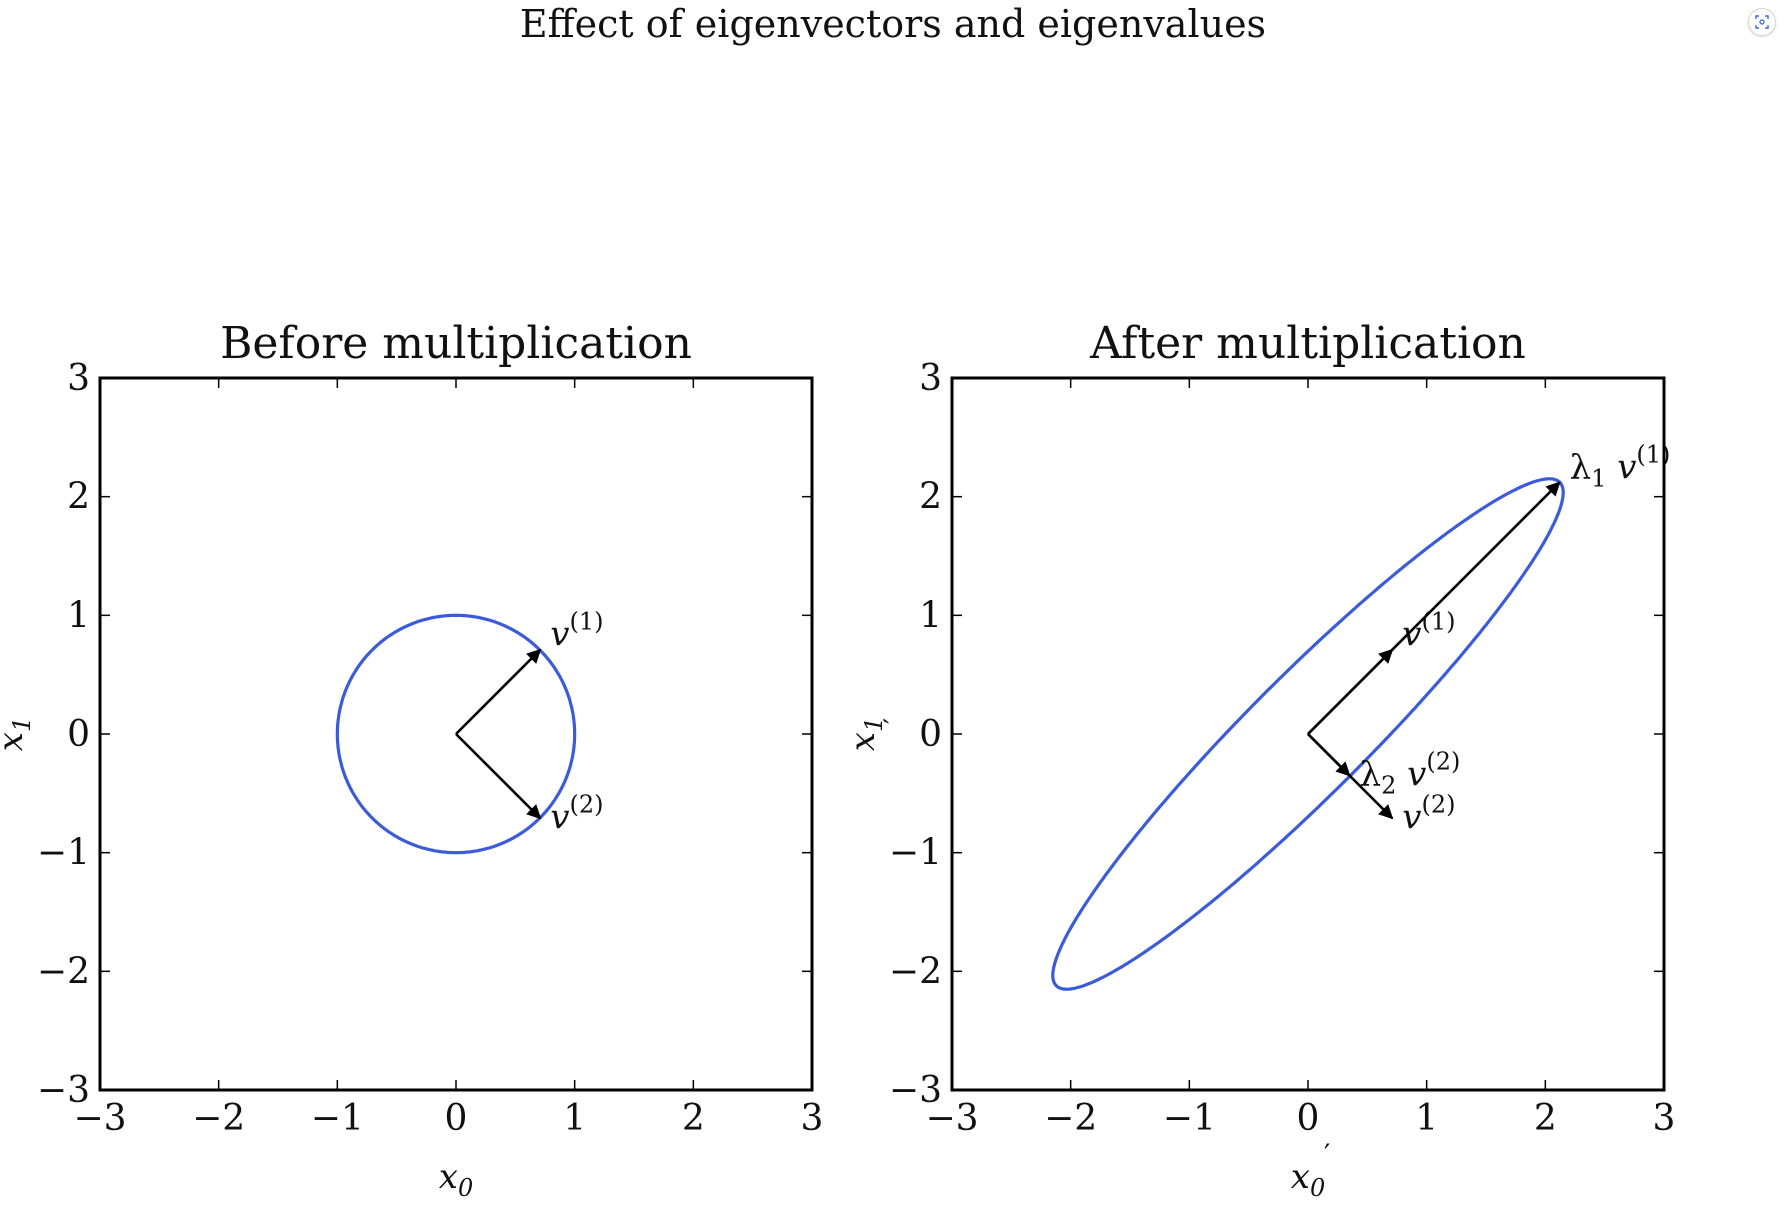  Describe the element at coordinates (1307, 343) in the screenshot. I see `chart-title: After multiplication` at that location.